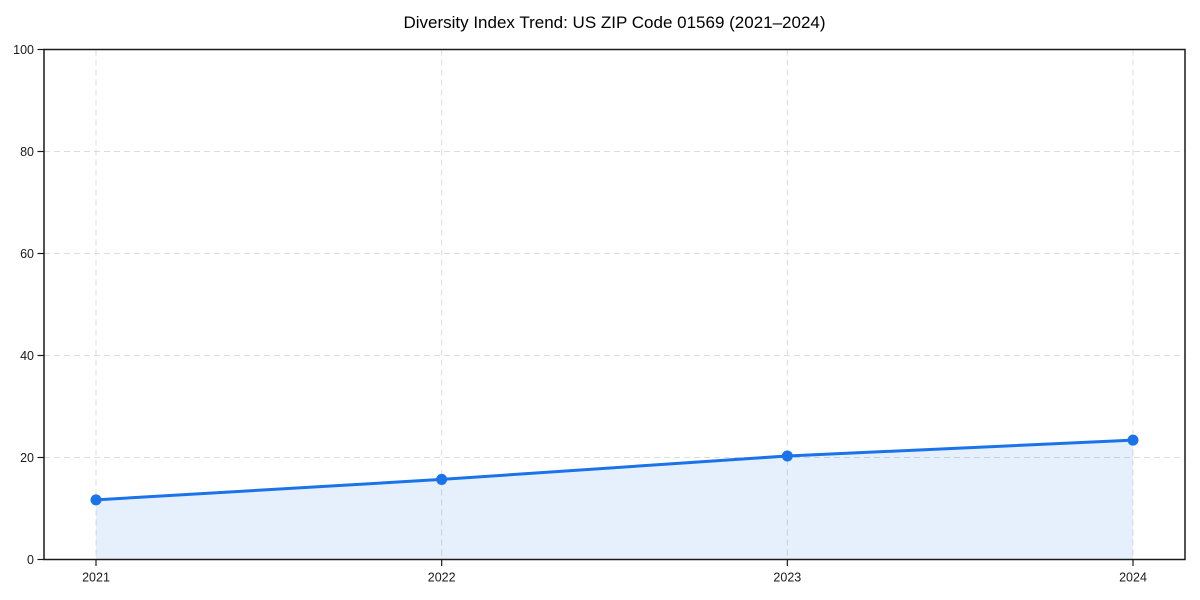  I want to click on x-tick-label-2023: 2023, so click(787, 578).